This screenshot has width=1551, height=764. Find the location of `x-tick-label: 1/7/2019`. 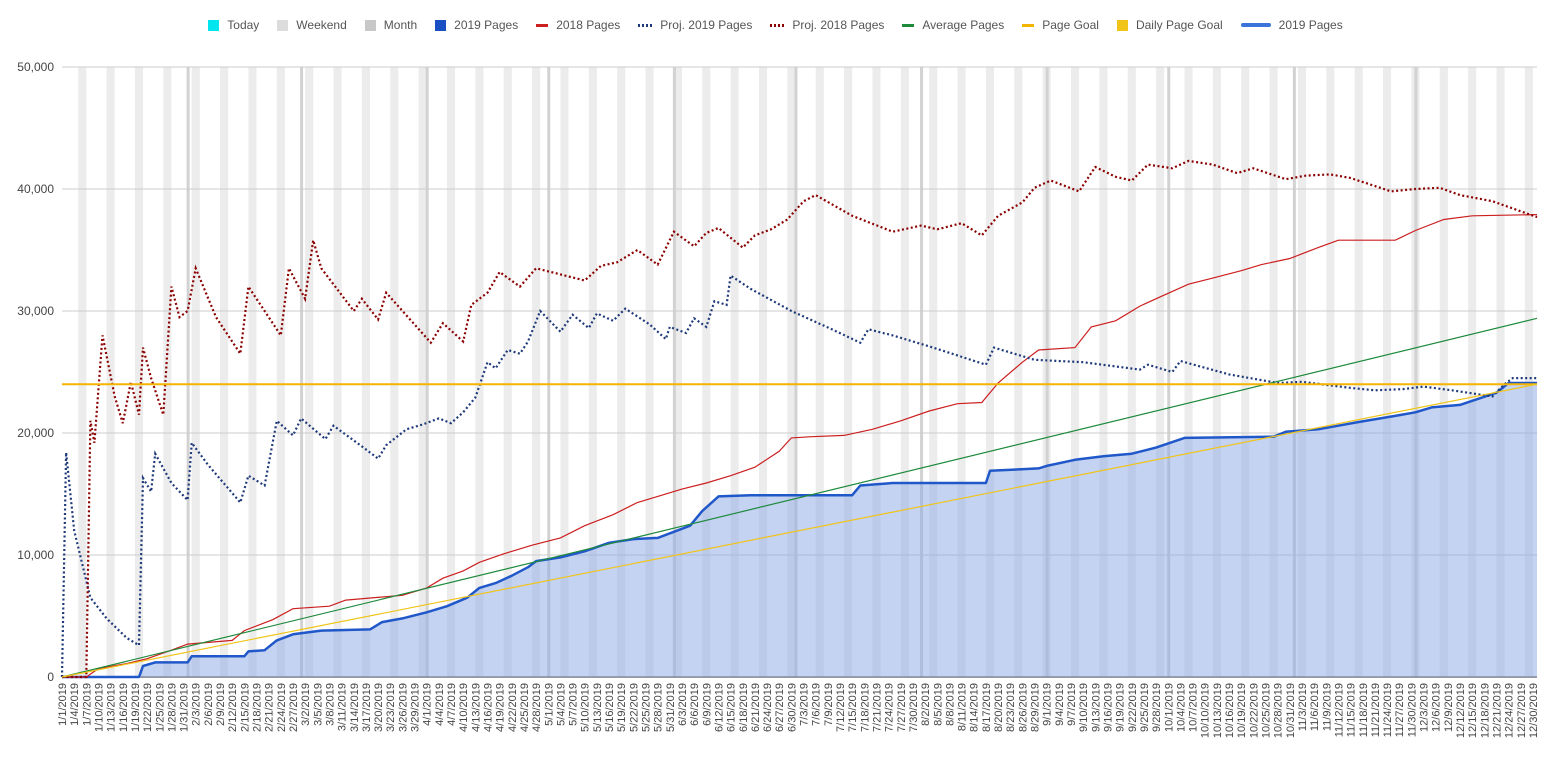

x-tick-label: 1/7/2019 is located at coordinates (87, 704).